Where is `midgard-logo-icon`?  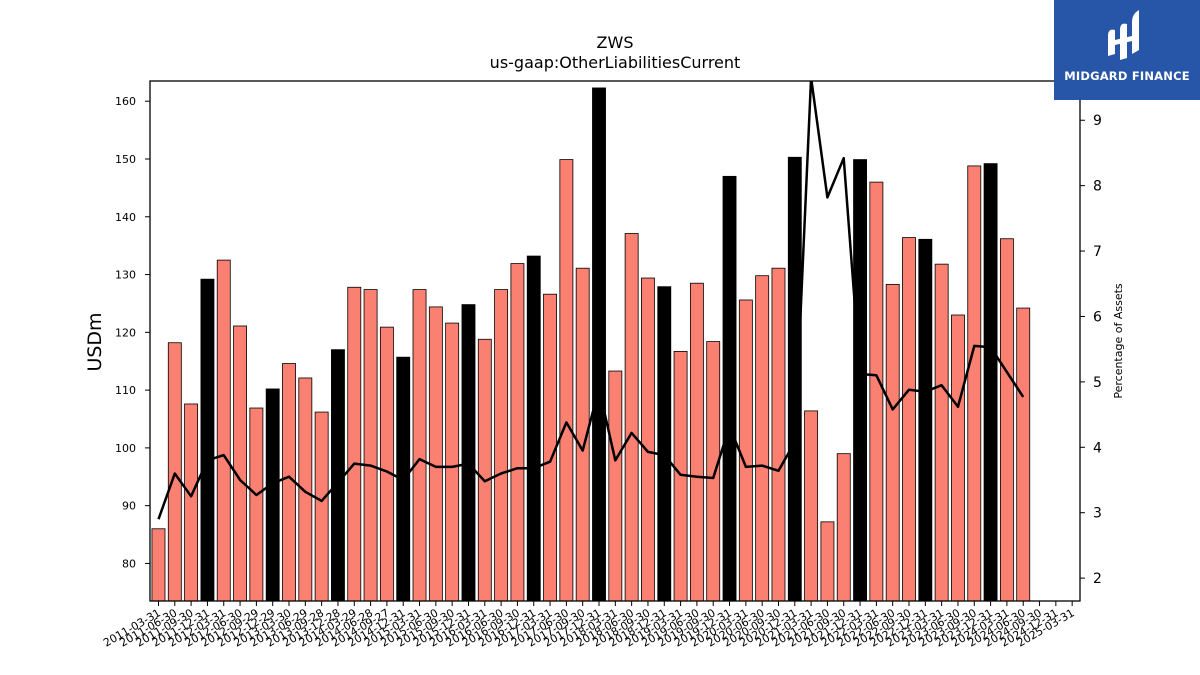
midgard-logo-icon is located at coordinates (1123, 35).